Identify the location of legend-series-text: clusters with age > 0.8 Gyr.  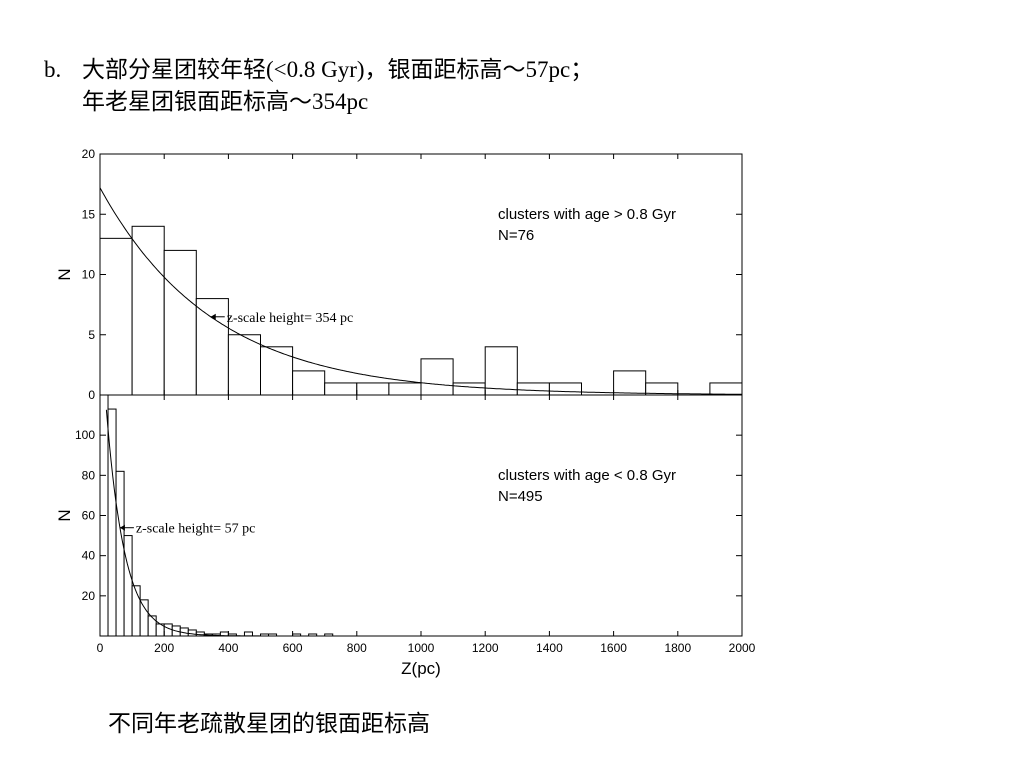
(587, 214).